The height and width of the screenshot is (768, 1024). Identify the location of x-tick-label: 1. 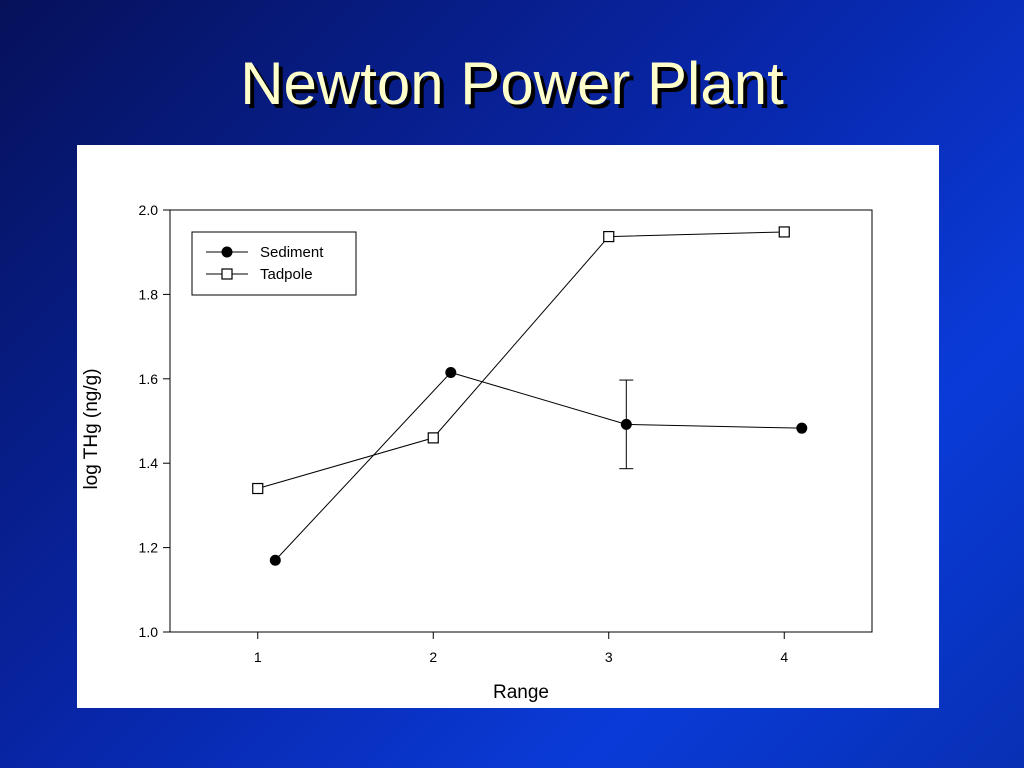
(258, 657).